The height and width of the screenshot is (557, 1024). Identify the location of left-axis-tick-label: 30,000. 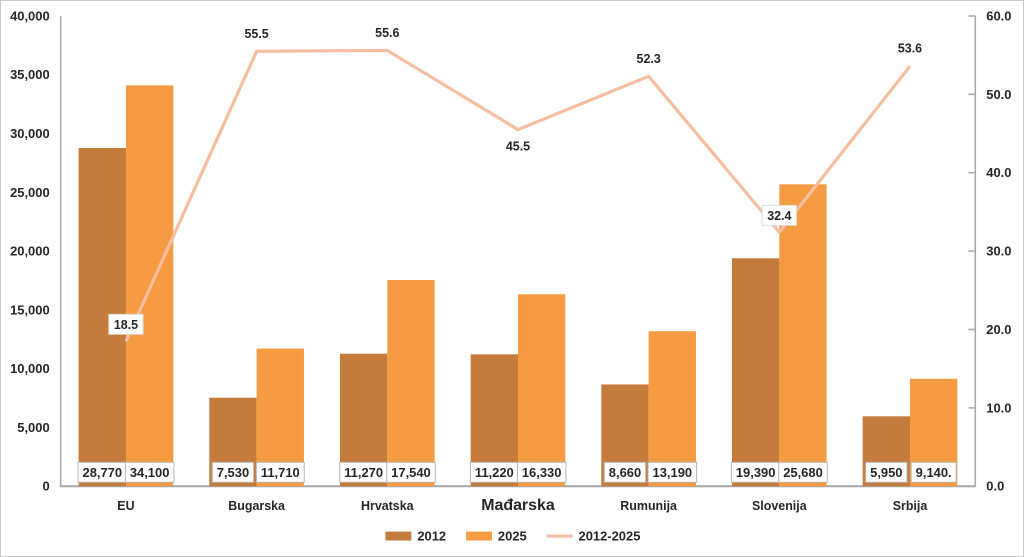
(30, 133).